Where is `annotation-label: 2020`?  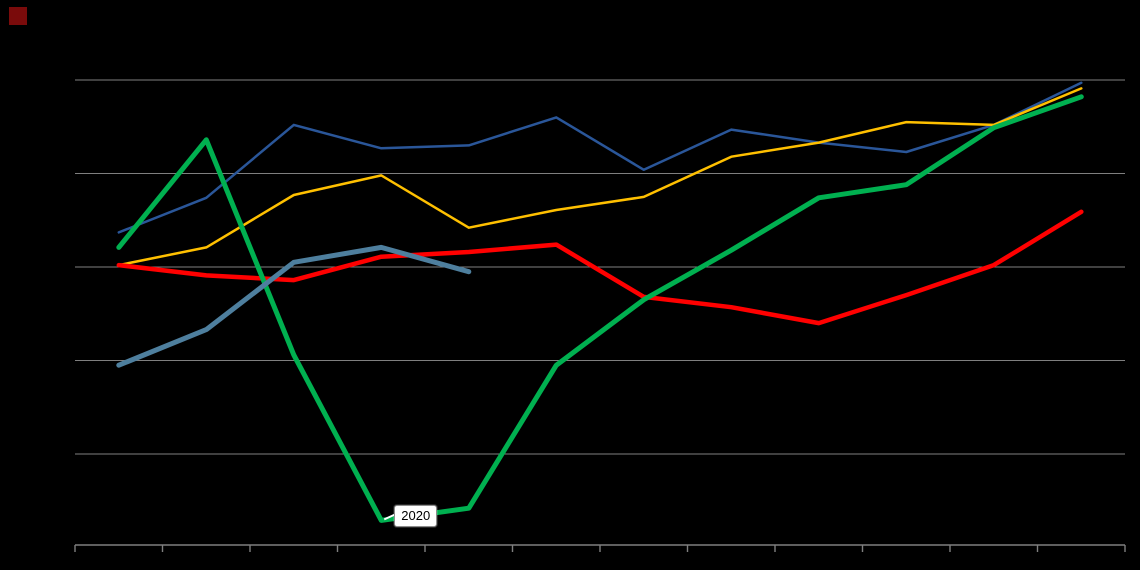 annotation-label: 2020 is located at coordinates (416, 516).